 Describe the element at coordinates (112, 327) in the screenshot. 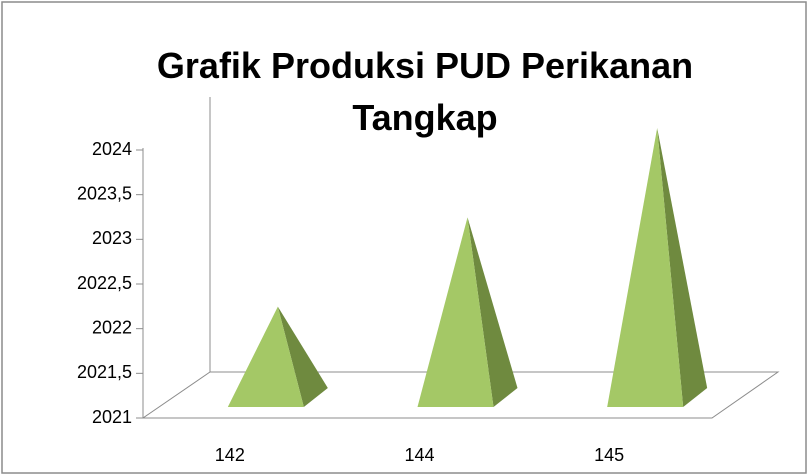

I see `y-tick-label: 2022` at that location.